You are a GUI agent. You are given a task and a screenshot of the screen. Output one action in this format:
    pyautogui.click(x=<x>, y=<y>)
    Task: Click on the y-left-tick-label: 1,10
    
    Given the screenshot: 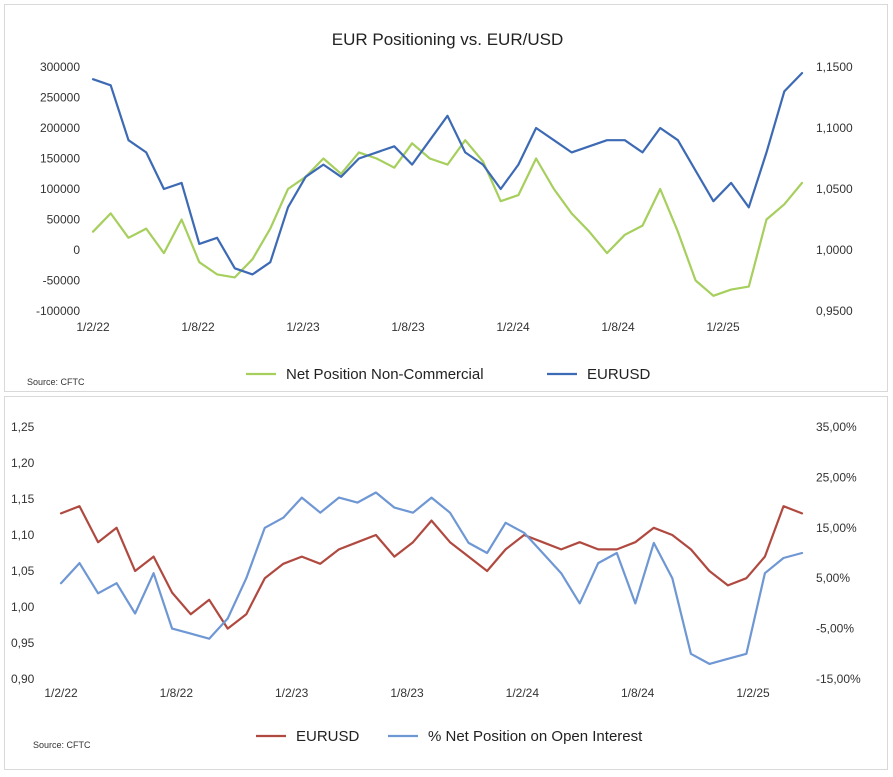 What is the action you would take?
    pyautogui.click(x=23, y=535)
    